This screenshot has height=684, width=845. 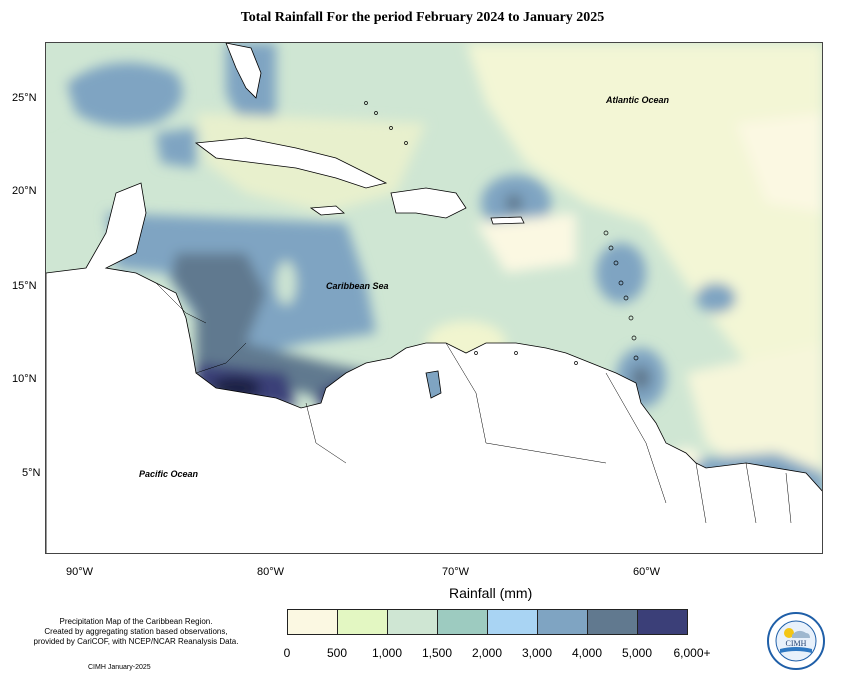 I want to click on lat-label-5n: 5°N, so click(x=31, y=473).